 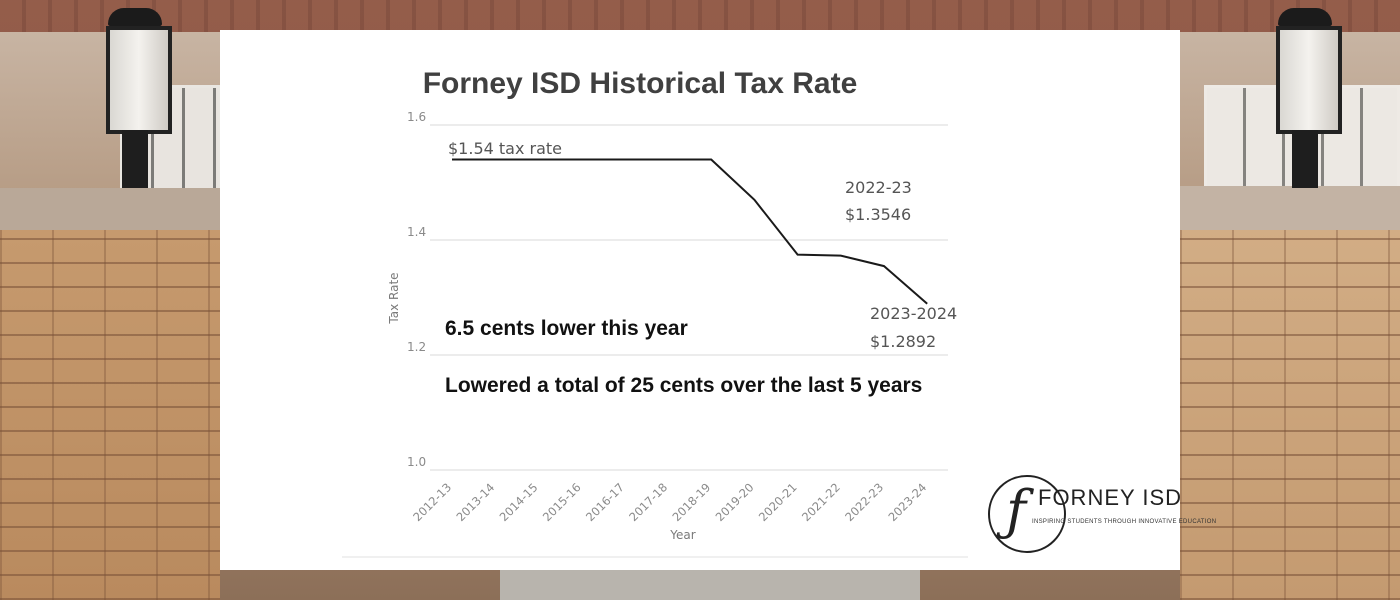 I want to click on x-tick-label: 2015-16, so click(x=562, y=502).